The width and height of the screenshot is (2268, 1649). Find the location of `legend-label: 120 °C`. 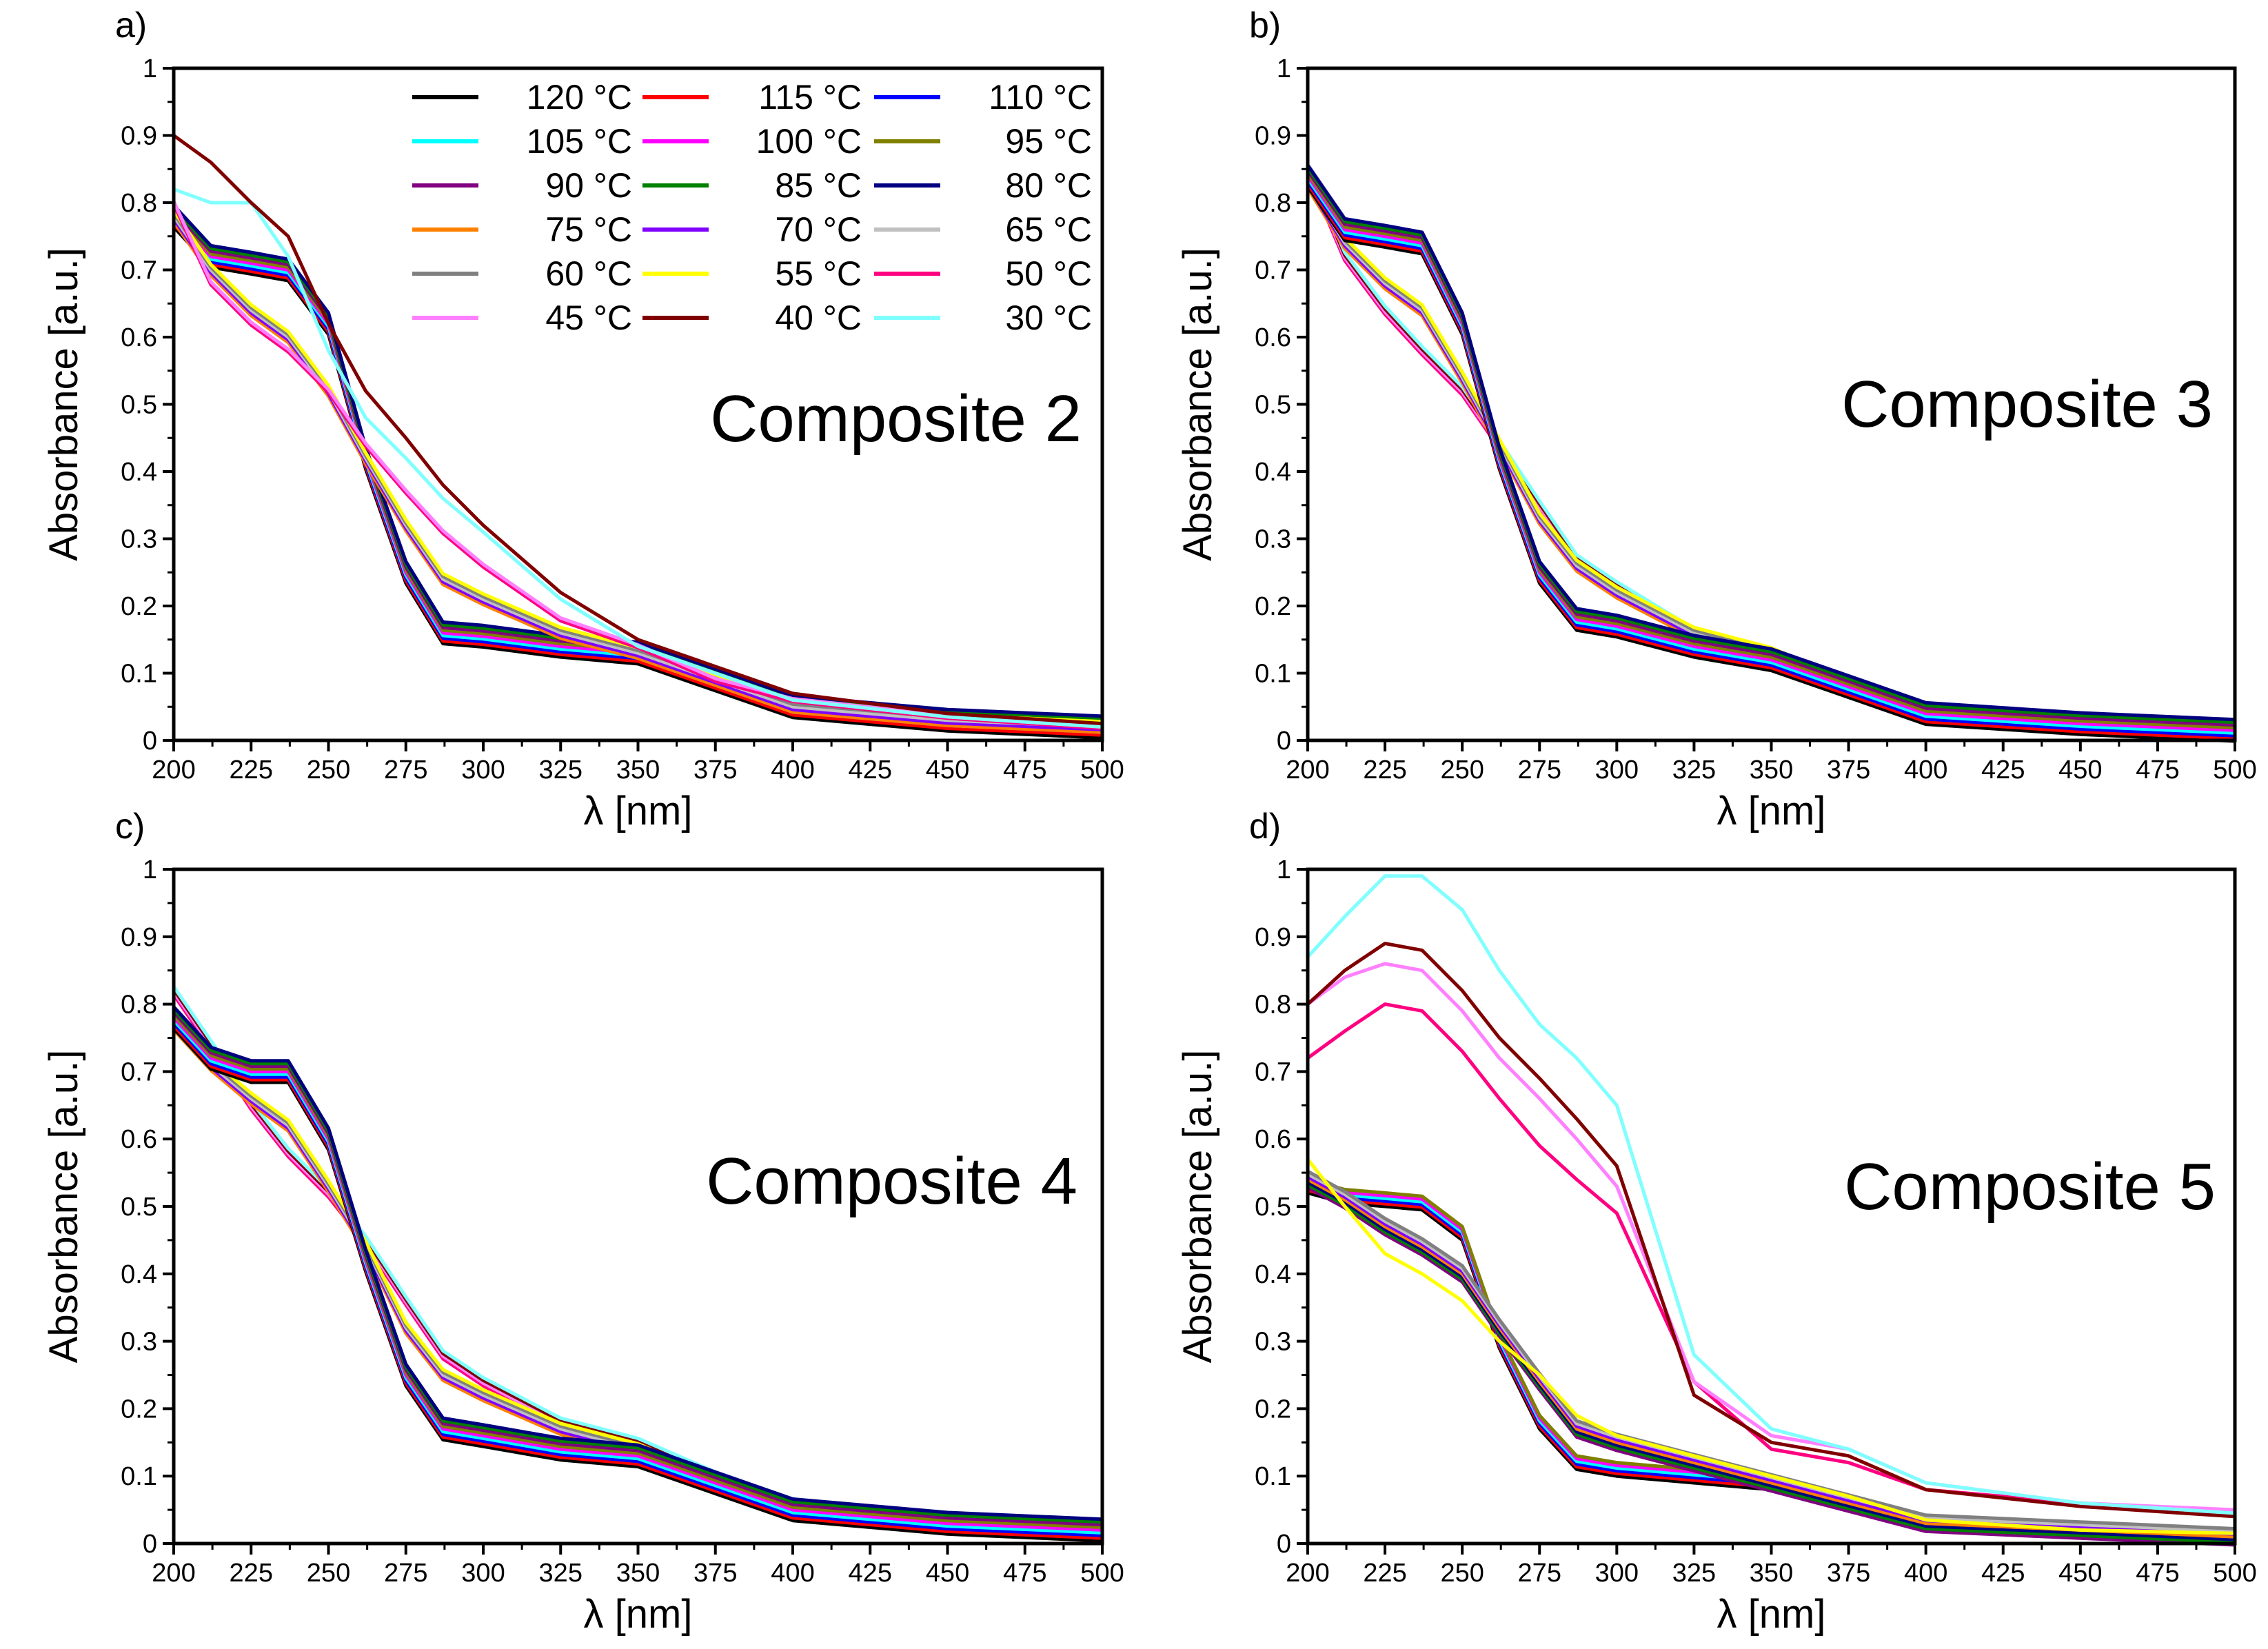

legend-label: 120 °C is located at coordinates (579, 97).